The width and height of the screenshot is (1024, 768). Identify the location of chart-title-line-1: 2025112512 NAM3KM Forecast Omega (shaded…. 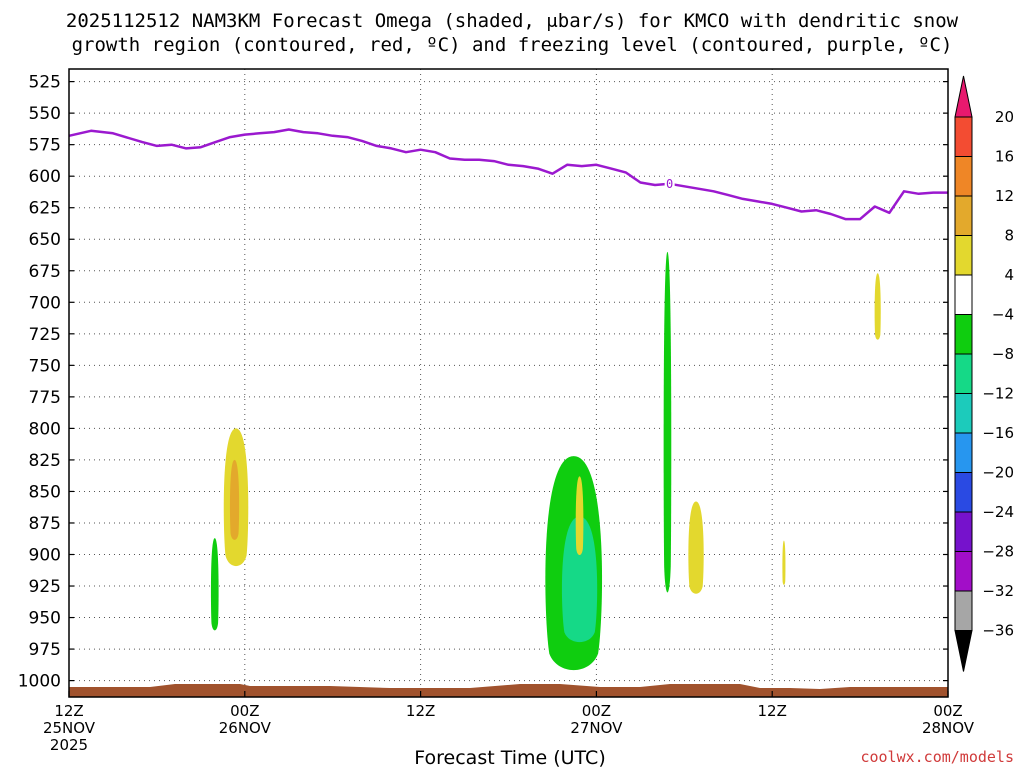
(512, 21).